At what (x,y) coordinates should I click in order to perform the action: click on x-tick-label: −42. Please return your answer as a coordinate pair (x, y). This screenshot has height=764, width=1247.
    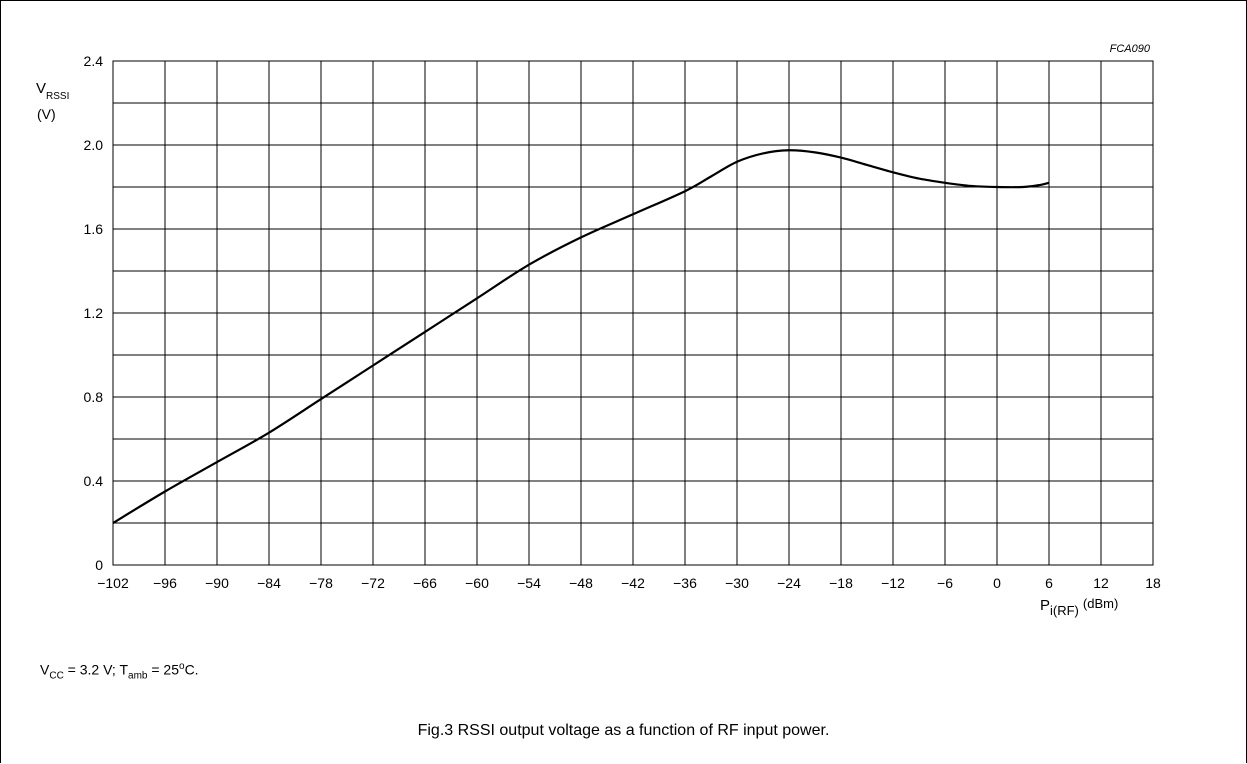
    Looking at the image, I should click on (633, 583).